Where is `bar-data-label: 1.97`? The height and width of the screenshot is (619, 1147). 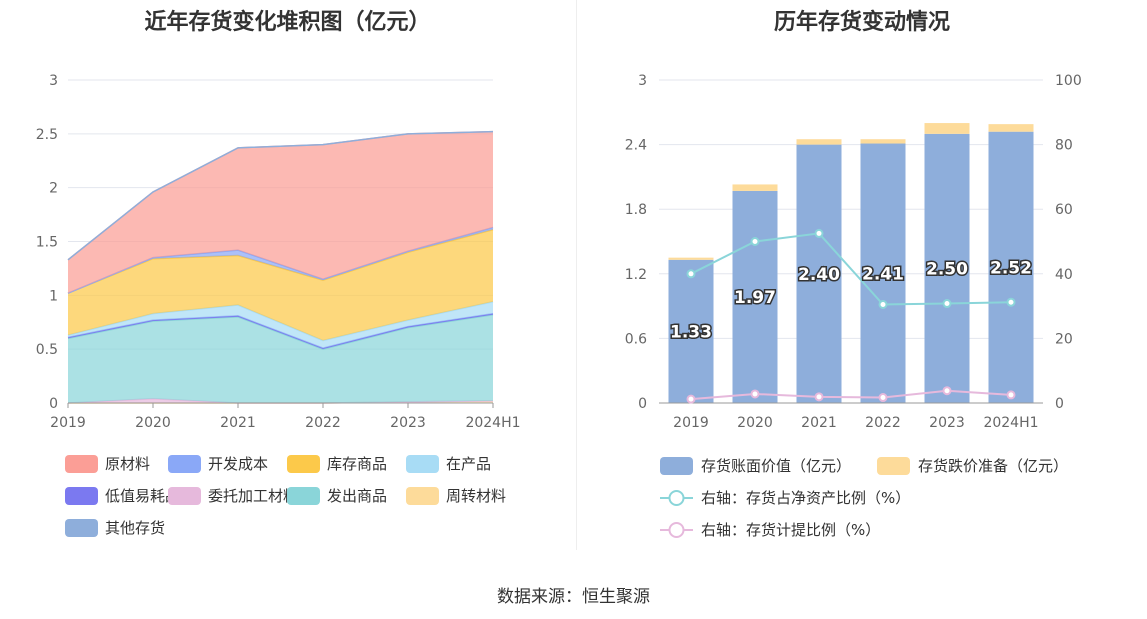 bar-data-label: 1.97 is located at coordinates (755, 298).